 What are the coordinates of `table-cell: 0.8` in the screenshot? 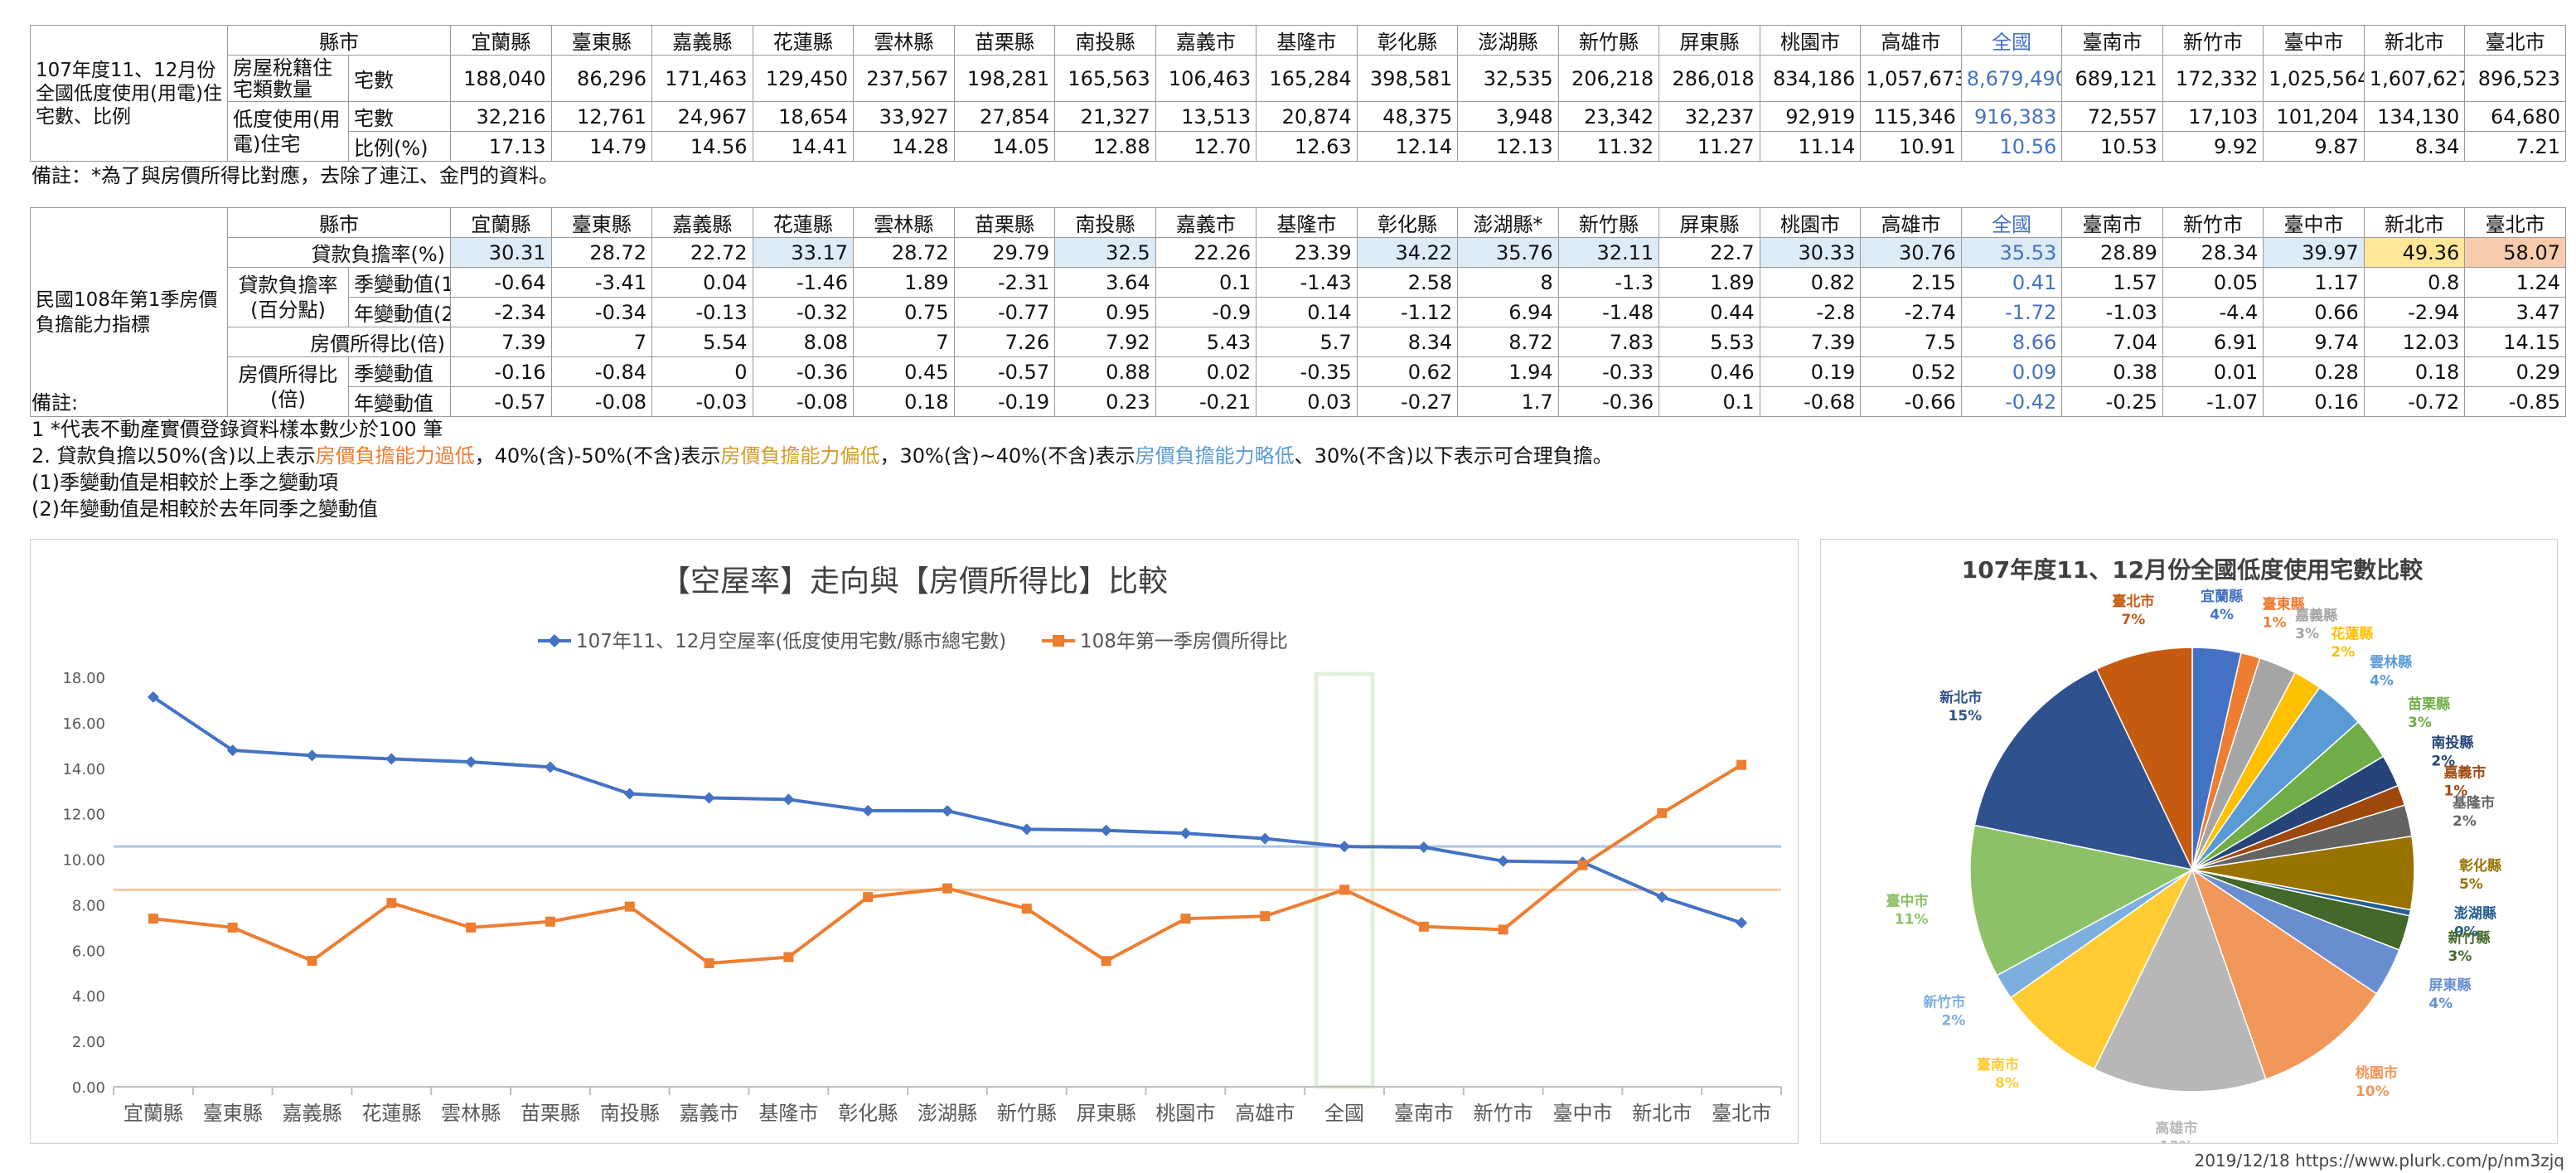 It's located at (2414, 282).